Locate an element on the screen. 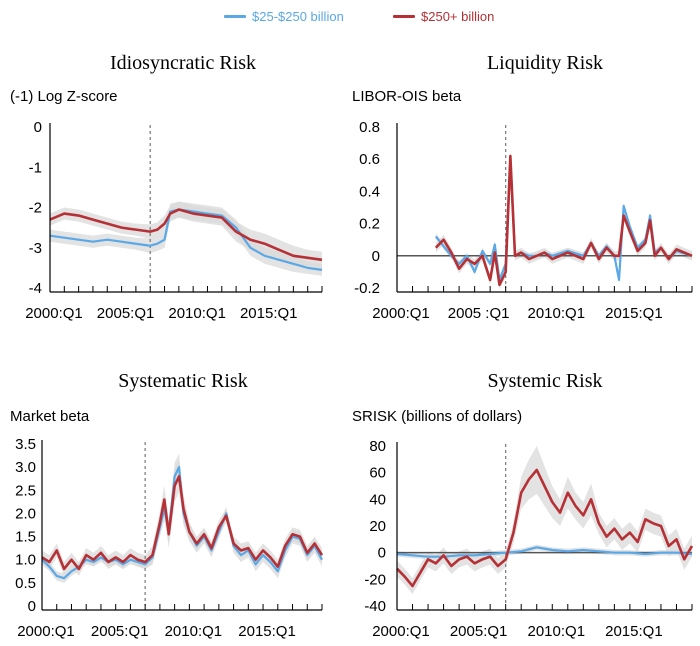 Image resolution: width=700 pixels, height=646 pixels. y-tick-label: 80 is located at coordinates (377, 446).